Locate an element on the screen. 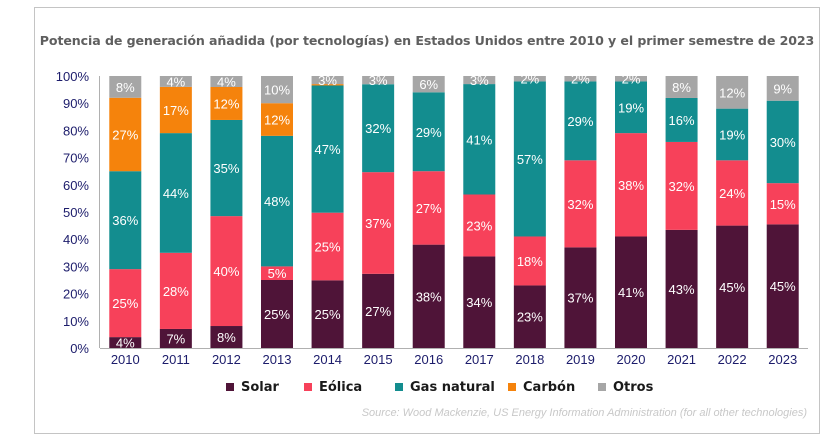  legend-label: Carbón is located at coordinates (549, 387).